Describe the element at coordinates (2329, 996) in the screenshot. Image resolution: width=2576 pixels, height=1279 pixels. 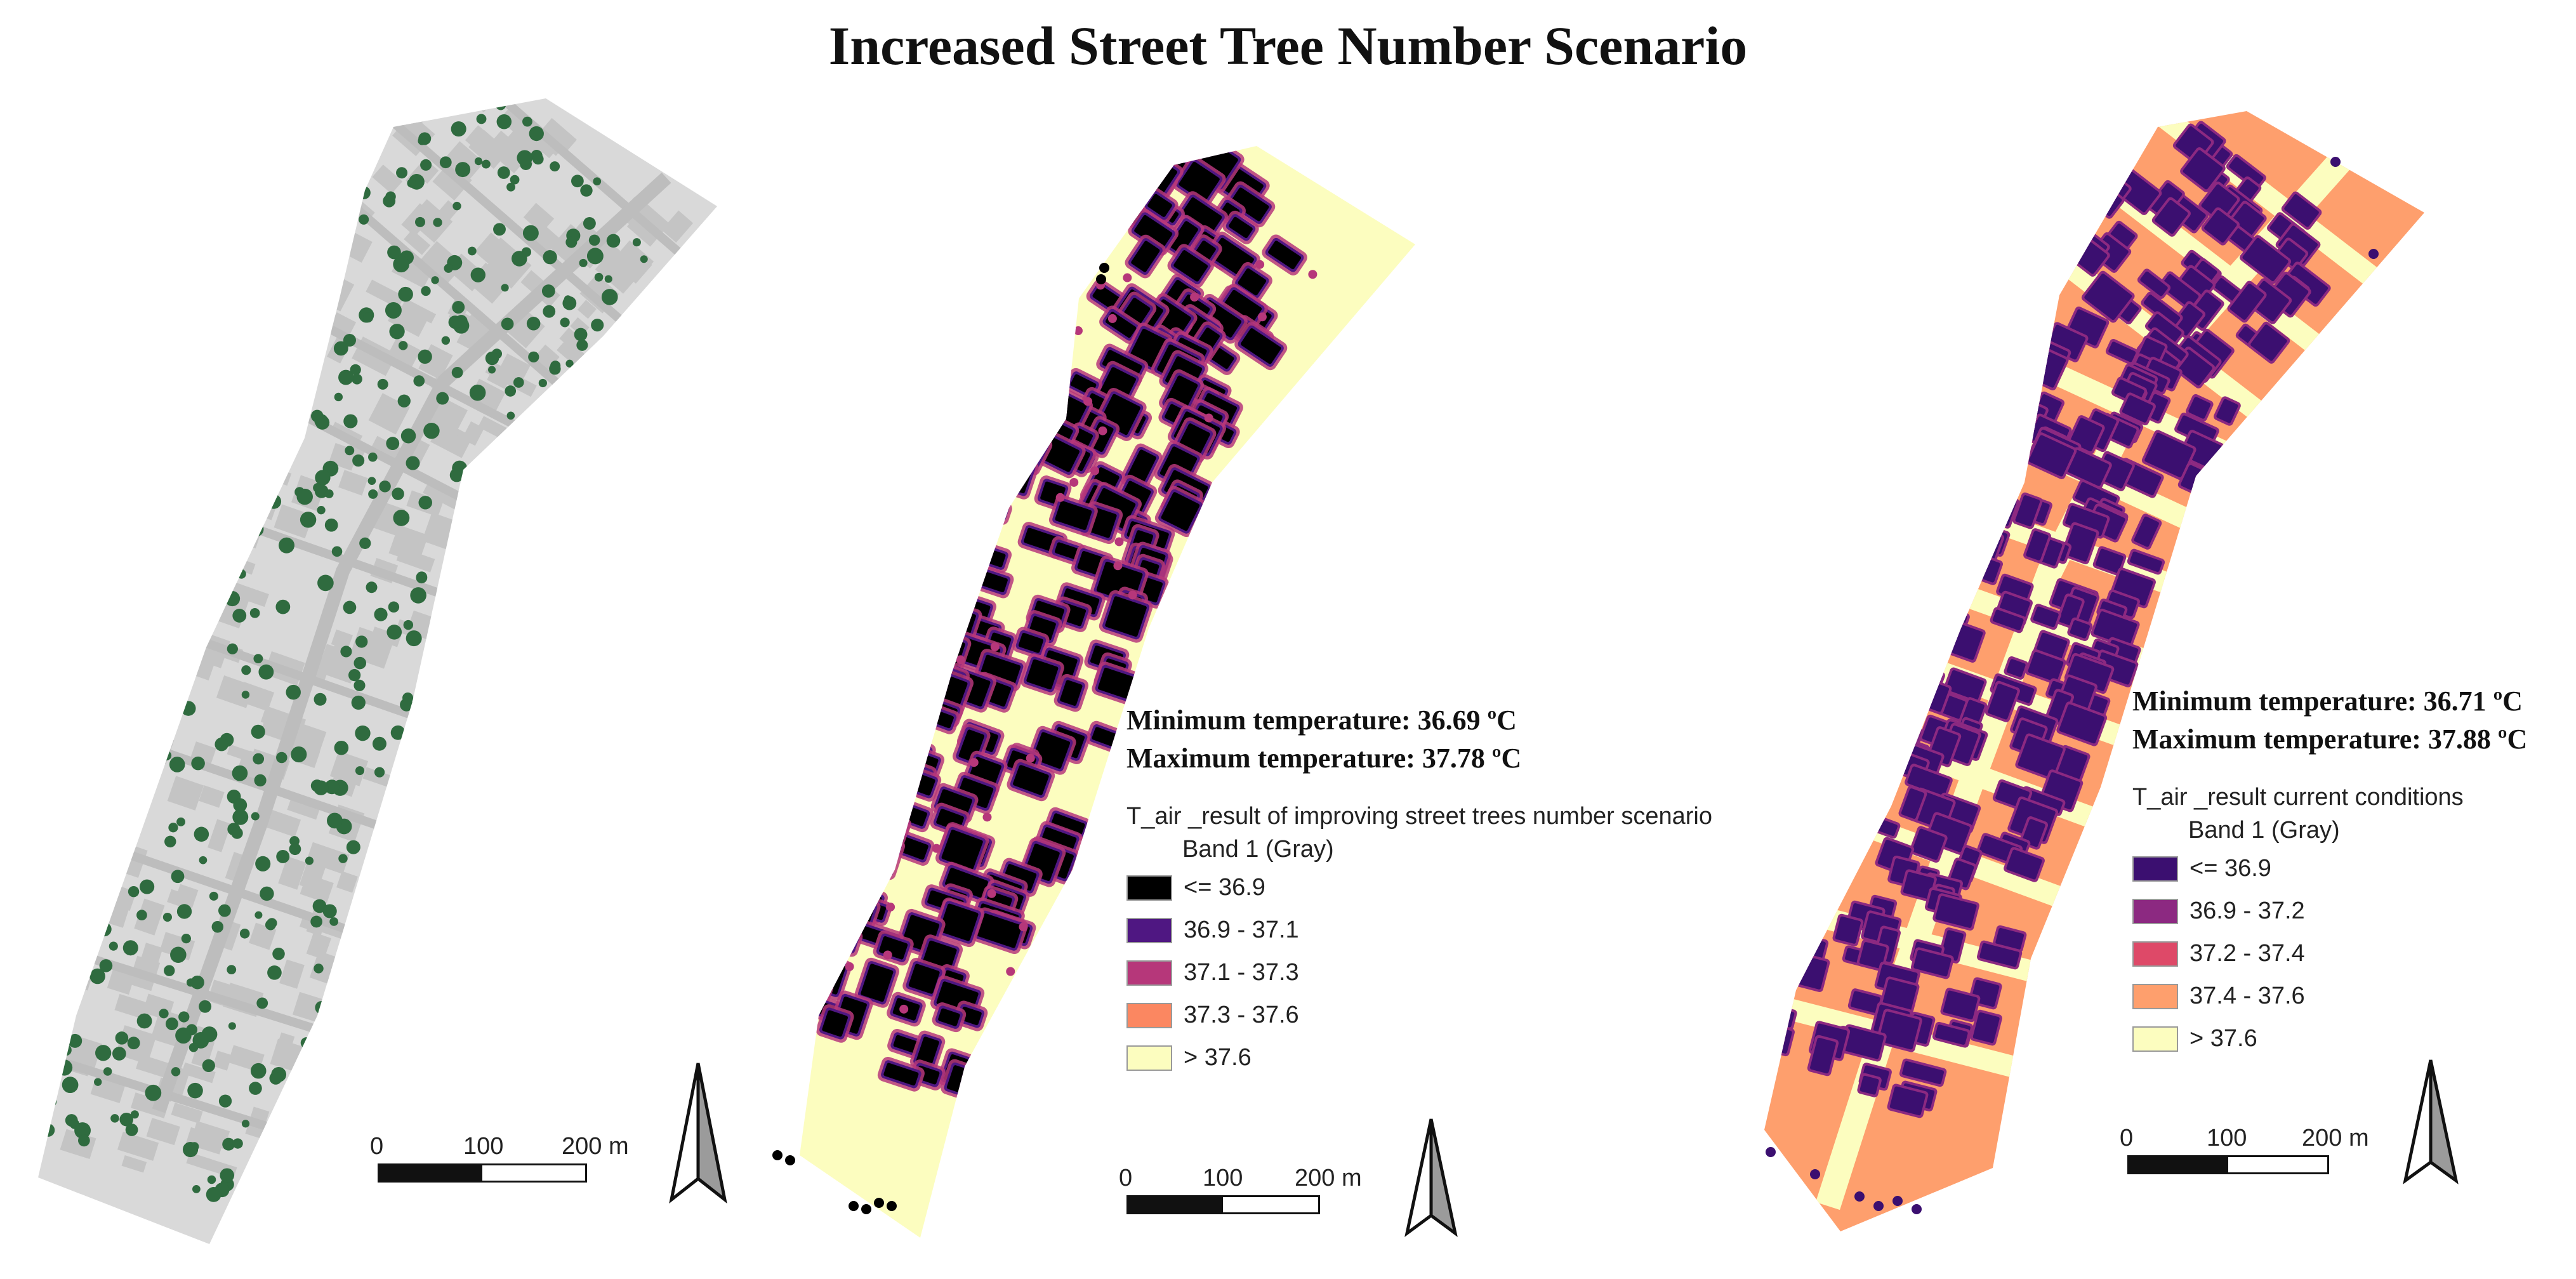
I see `legend-item: 37.4 - 37.6` at that location.